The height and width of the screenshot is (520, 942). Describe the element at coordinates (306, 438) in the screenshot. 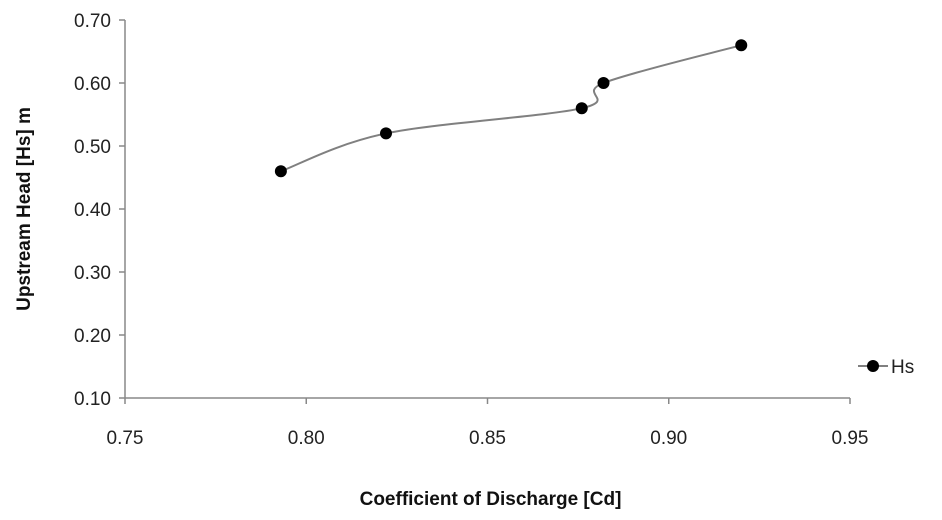

I see `x-tick-label: 0.80` at that location.